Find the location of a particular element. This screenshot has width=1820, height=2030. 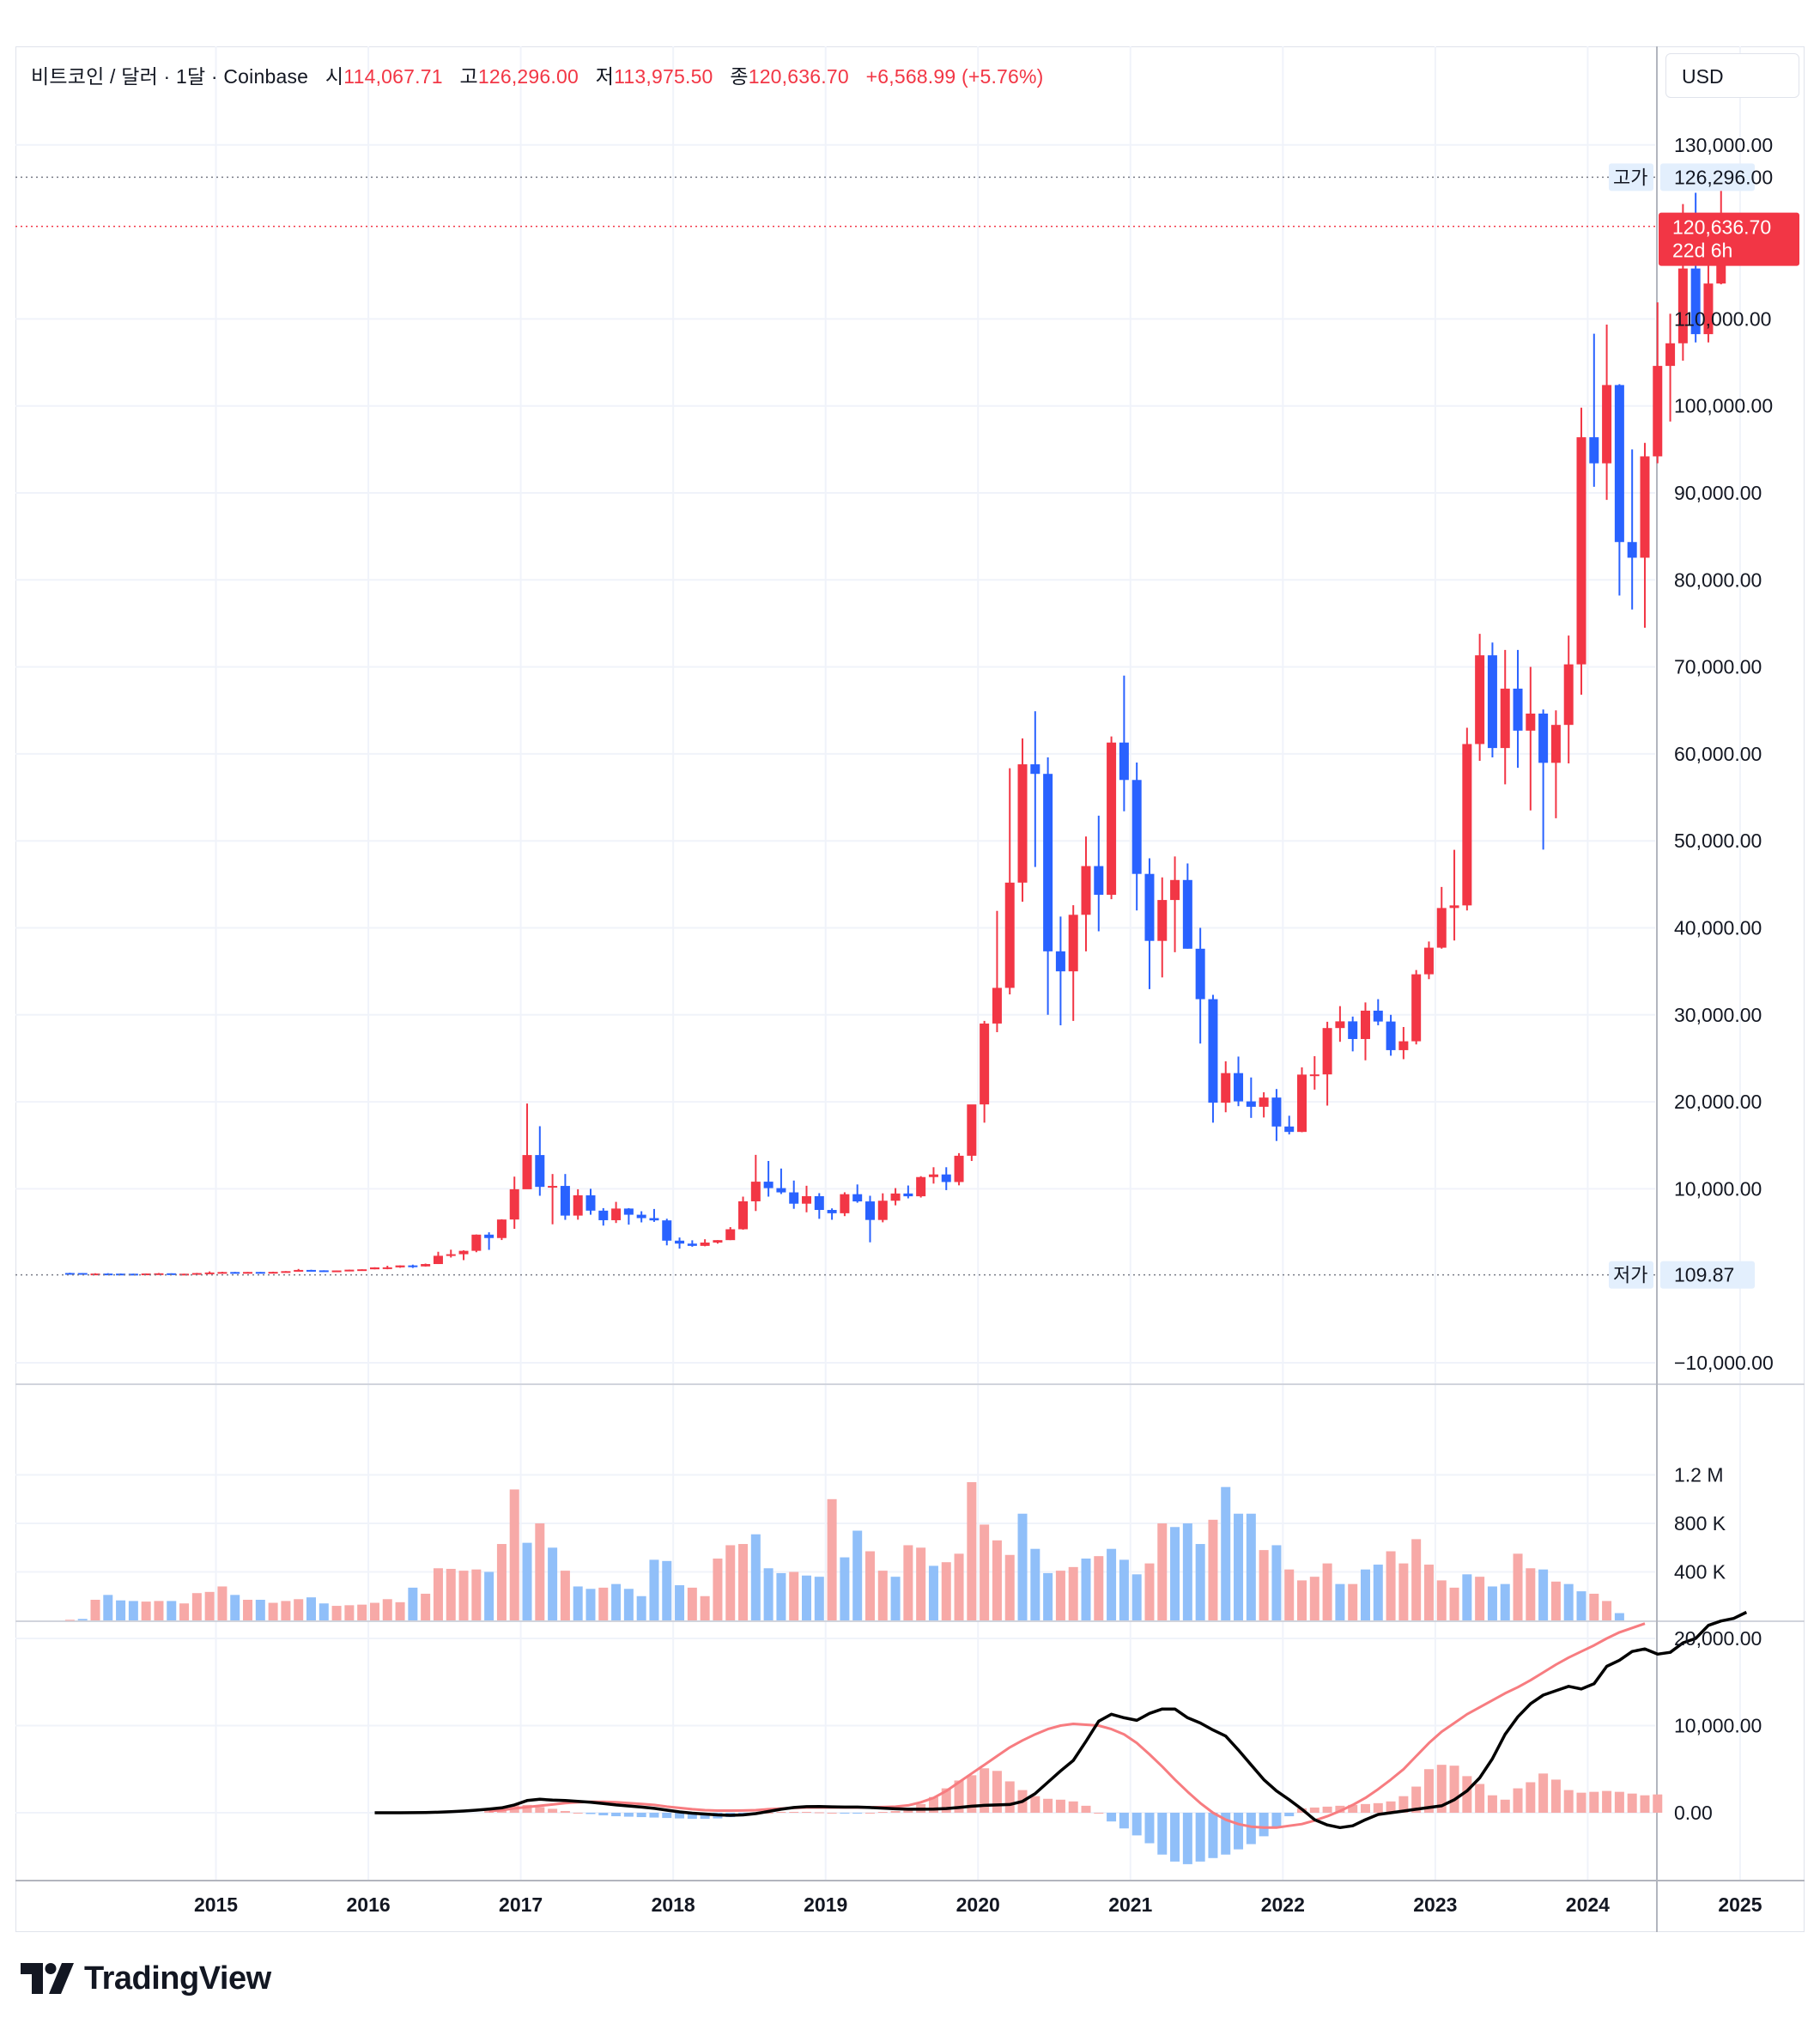

volume-axis-label: 800 K is located at coordinates (1700, 1523).